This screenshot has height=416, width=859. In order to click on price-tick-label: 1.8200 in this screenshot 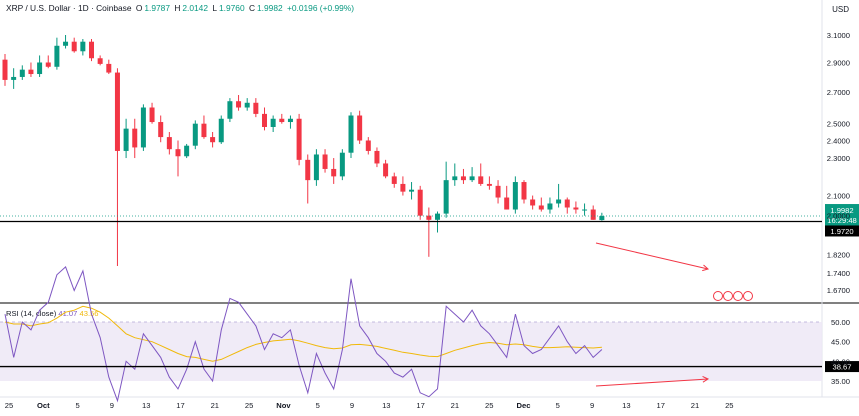, I will do `click(838, 255)`.